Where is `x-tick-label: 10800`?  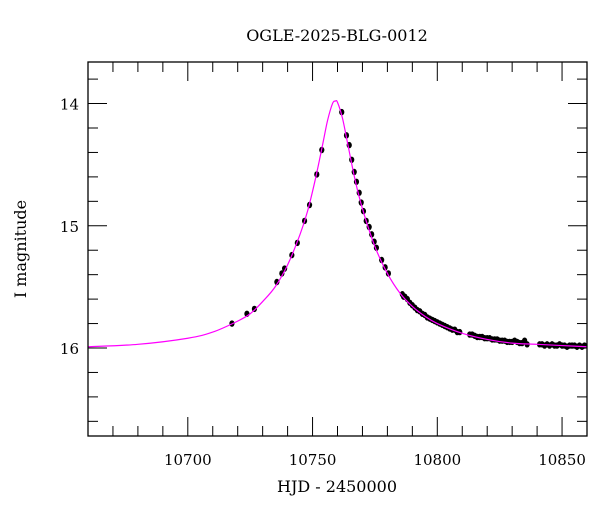 x-tick-label: 10800 is located at coordinates (437, 460).